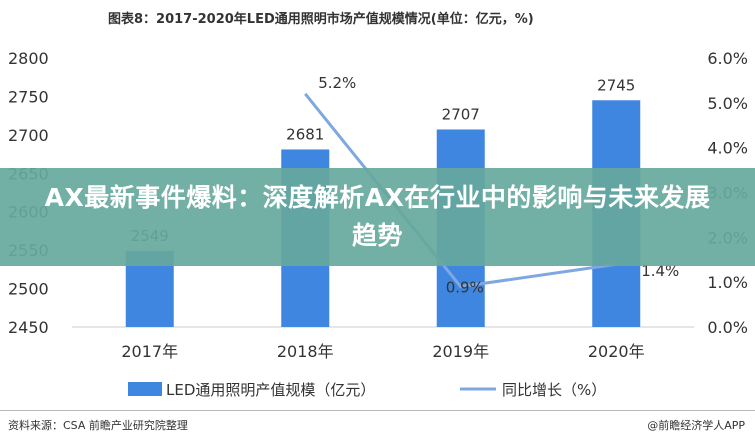 The width and height of the screenshot is (755, 445). What do you see at coordinates (465, 288) in the screenshot?
I see `line-value-label: 0.9%` at bounding box center [465, 288].